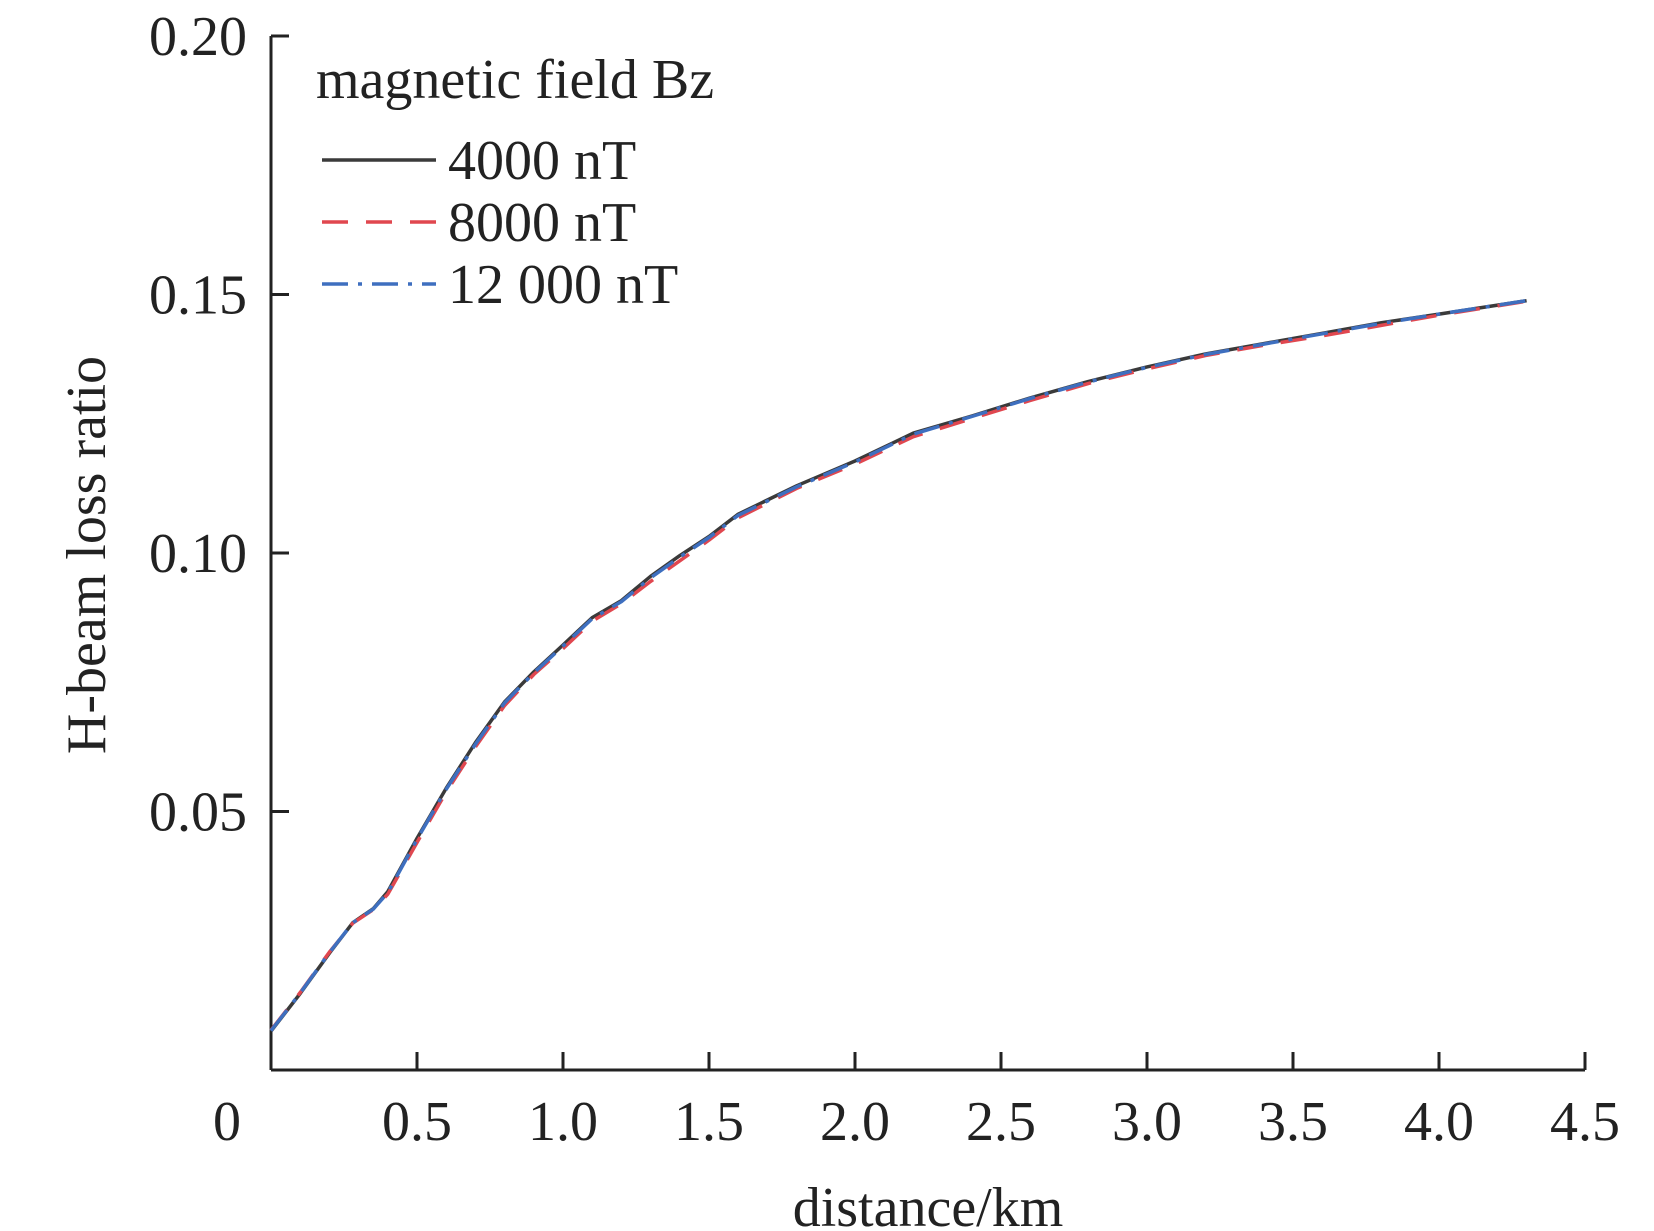 The width and height of the screenshot is (1654, 1231). What do you see at coordinates (542, 161) in the screenshot?
I see `legend-label-1: 4000 nT` at bounding box center [542, 161].